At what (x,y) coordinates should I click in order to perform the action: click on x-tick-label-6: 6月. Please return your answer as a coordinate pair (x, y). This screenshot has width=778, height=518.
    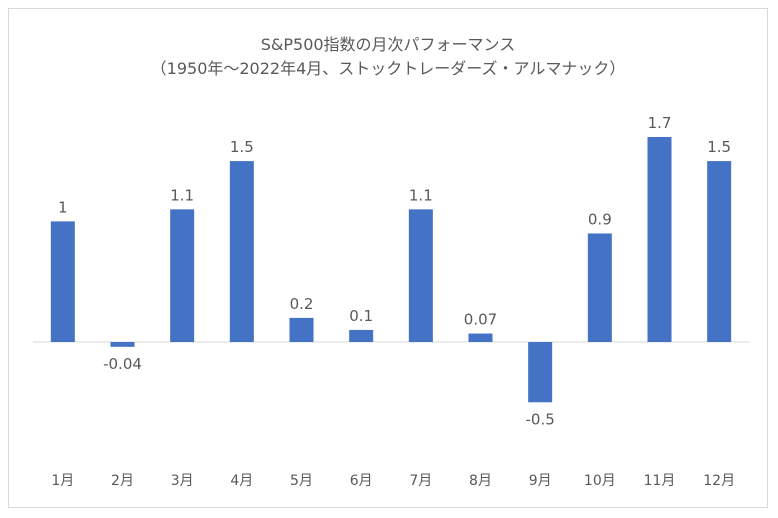
    Looking at the image, I should click on (361, 481).